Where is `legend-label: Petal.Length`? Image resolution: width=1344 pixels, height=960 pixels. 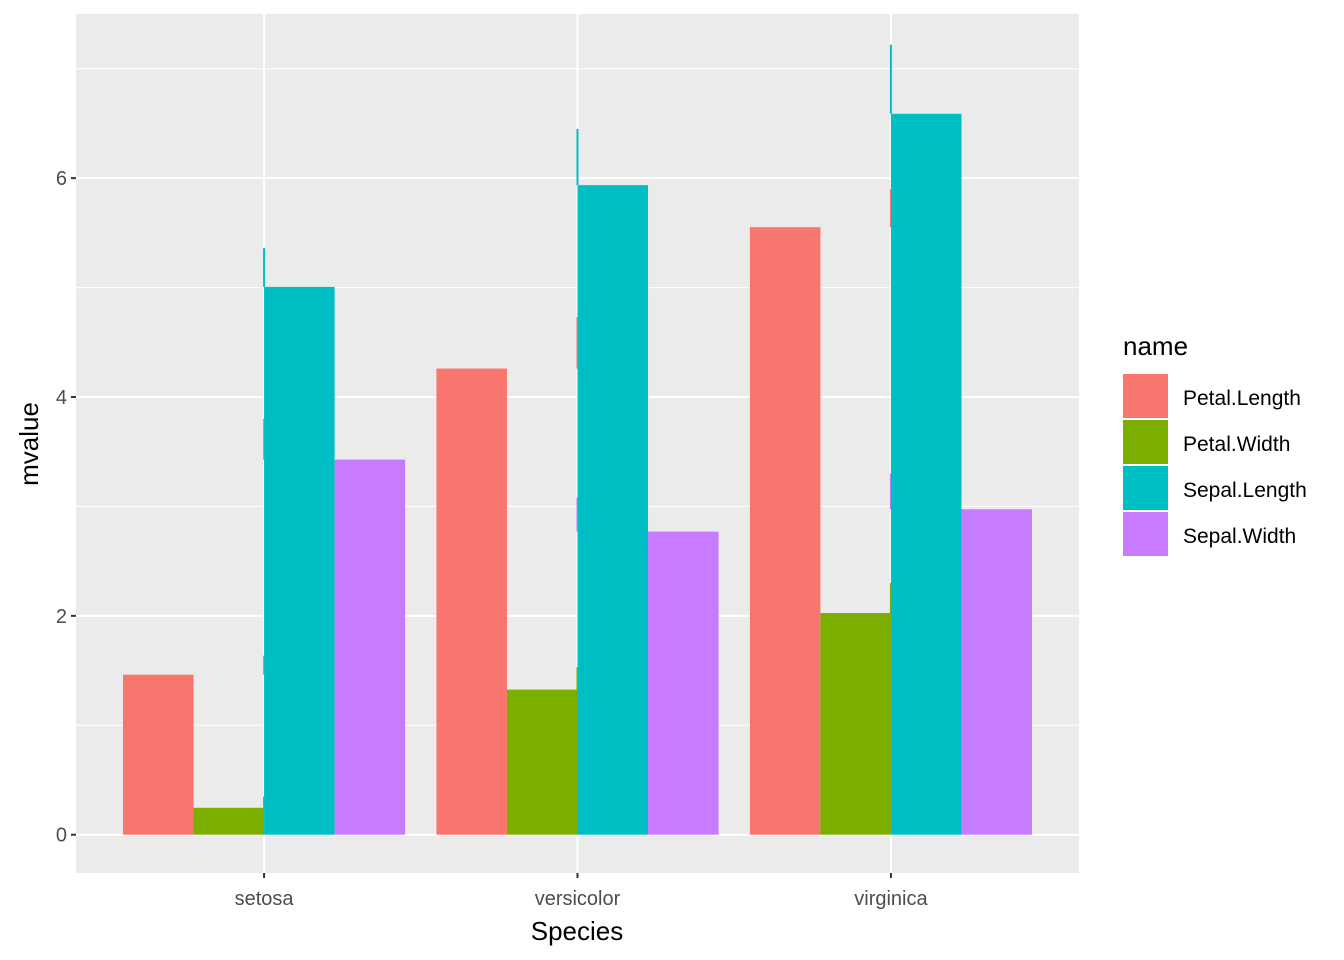
legend-label: Petal.Length is located at coordinates (1242, 398).